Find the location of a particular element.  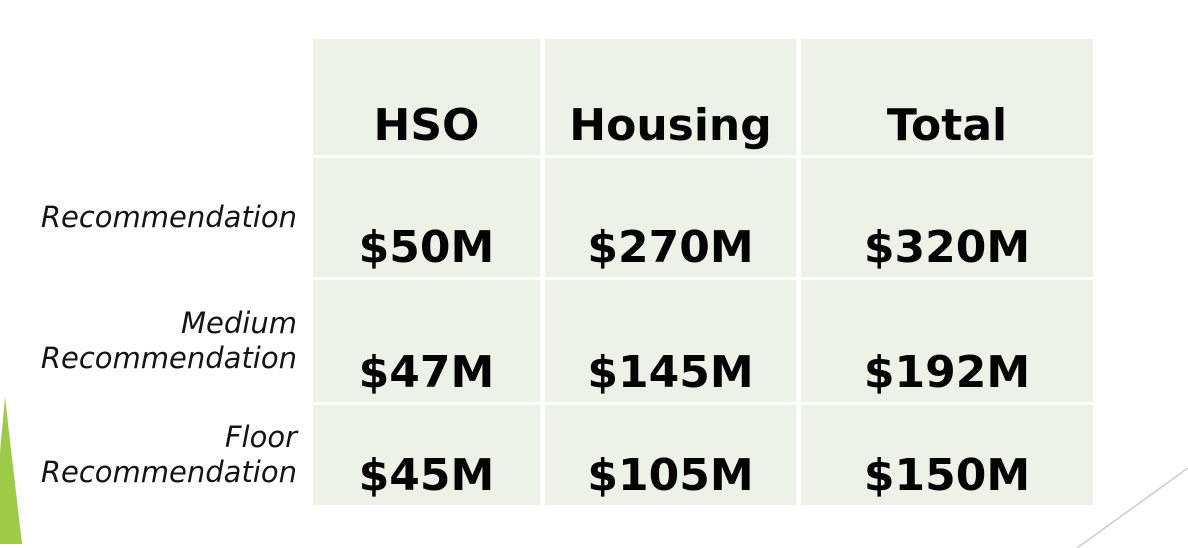

row-label-text: Medium Recommendation is located at coordinates (169, 341).